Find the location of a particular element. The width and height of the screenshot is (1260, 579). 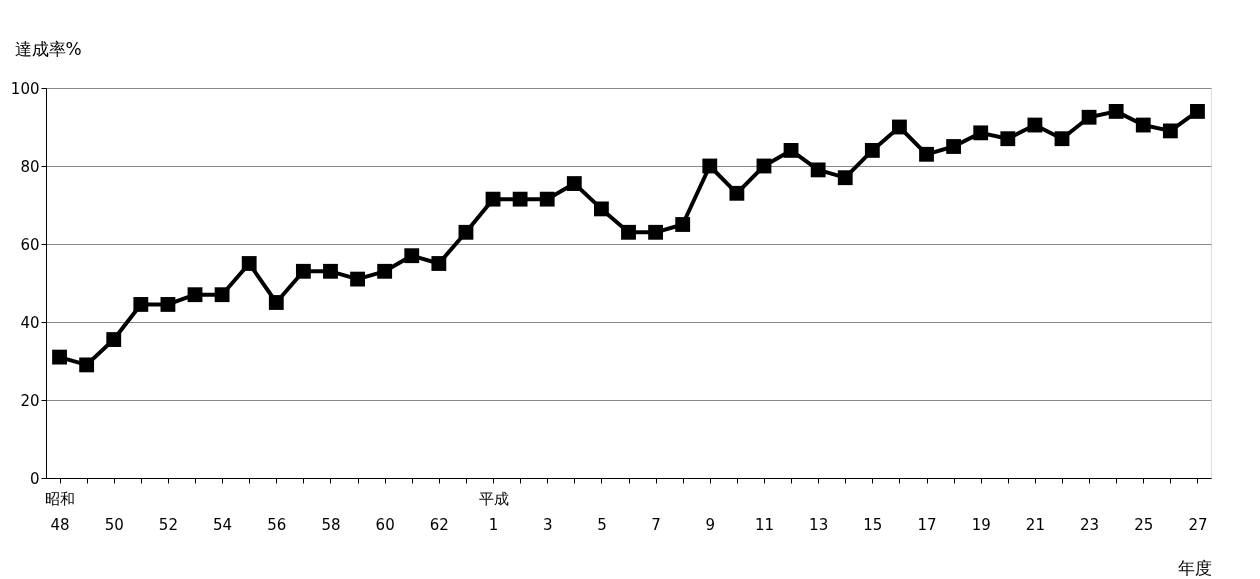

x-tick-label: 17 is located at coordinates (927, 524).